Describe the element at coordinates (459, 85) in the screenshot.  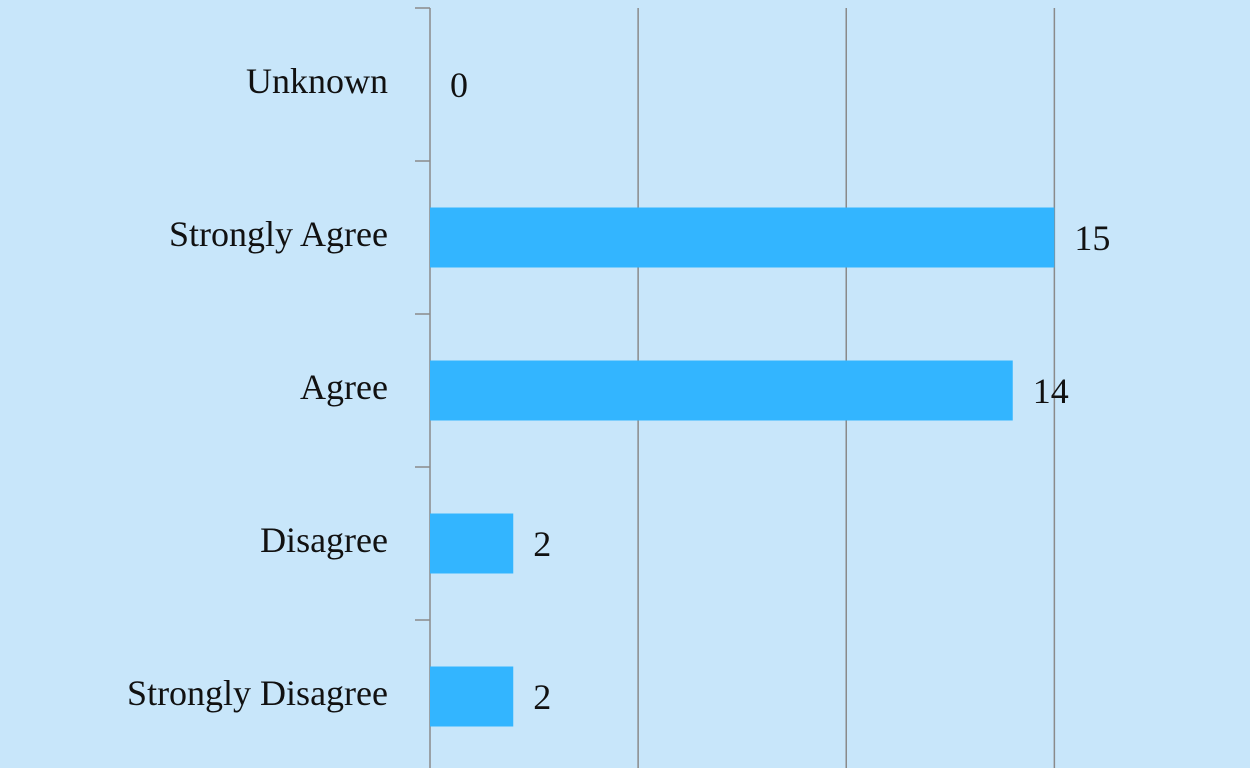
I see `value-label: 0` at that location.